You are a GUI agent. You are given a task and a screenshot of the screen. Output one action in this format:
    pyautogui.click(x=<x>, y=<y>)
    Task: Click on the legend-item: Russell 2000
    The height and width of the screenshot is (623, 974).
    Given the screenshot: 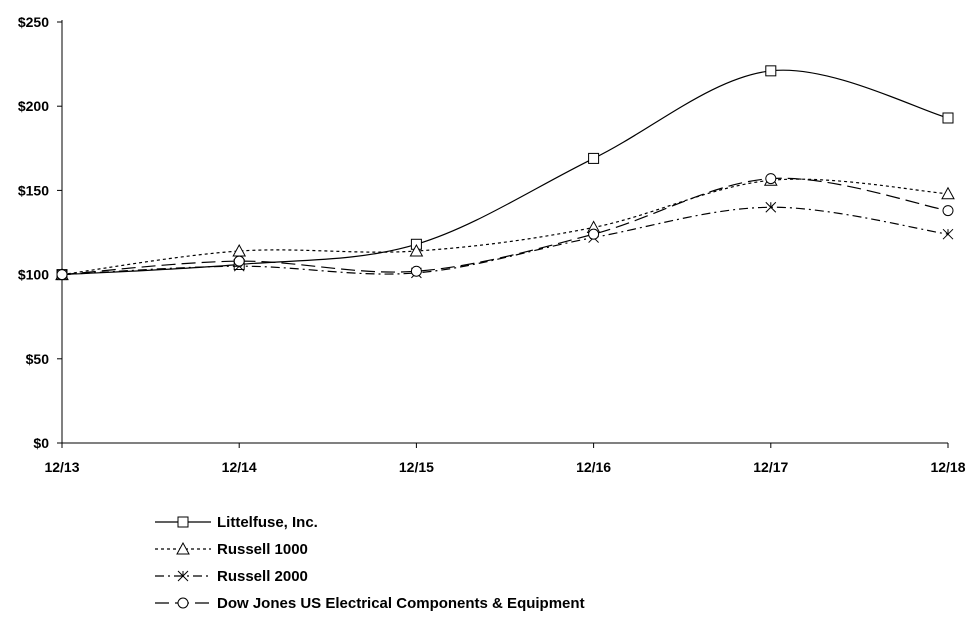 What is the action you would take?
    pyautogui.click(x=231, y=576)
    